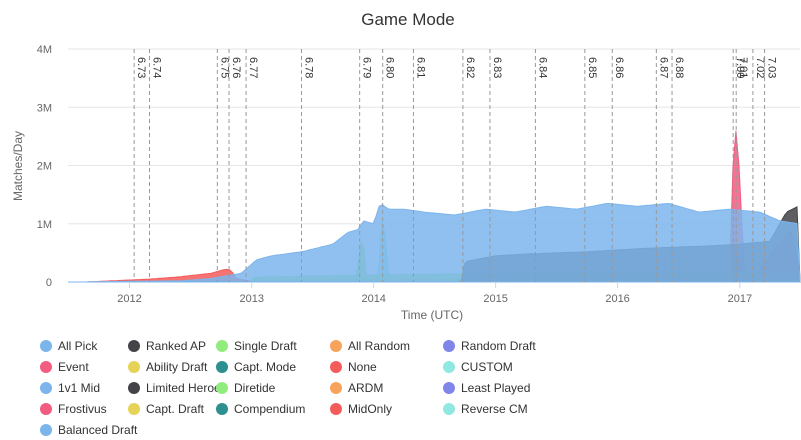 This screenshot has width=801, height=440. I want to click on legend-item: Diretide, so click(245, 388).